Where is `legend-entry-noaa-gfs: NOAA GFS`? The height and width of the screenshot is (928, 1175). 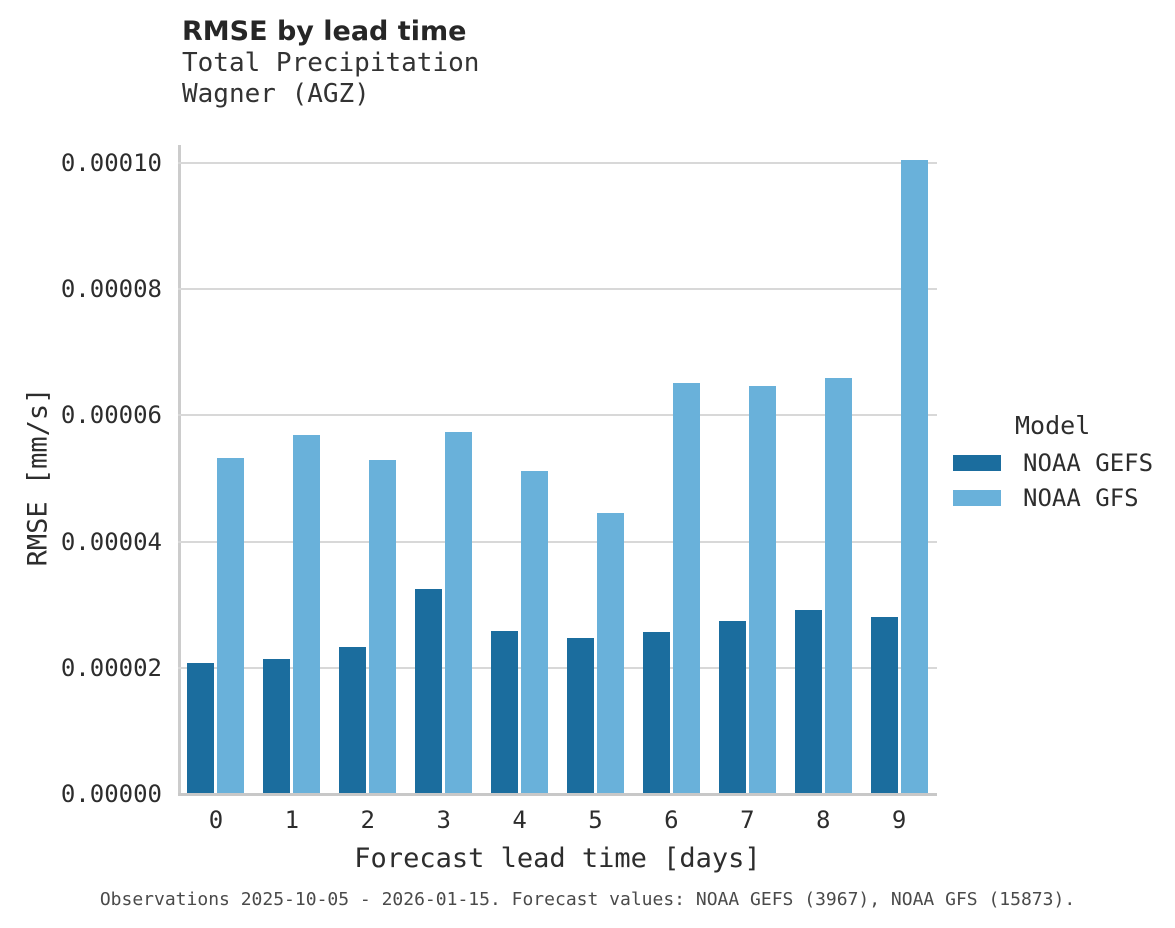
legend-entry-noaa-gfs: NOAA GFS is located at coordinates (1053, 497).